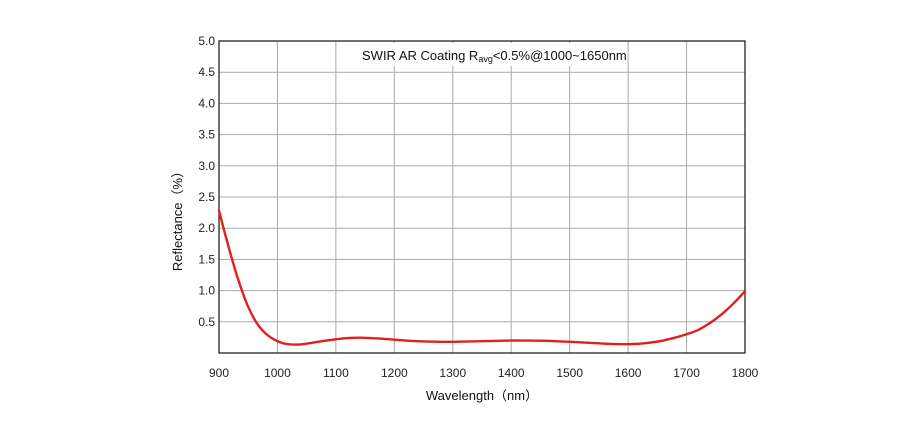 The width and height of the screenshot is (924, 440). I want to click on x-tick-label: 1700, so click(686, 373).